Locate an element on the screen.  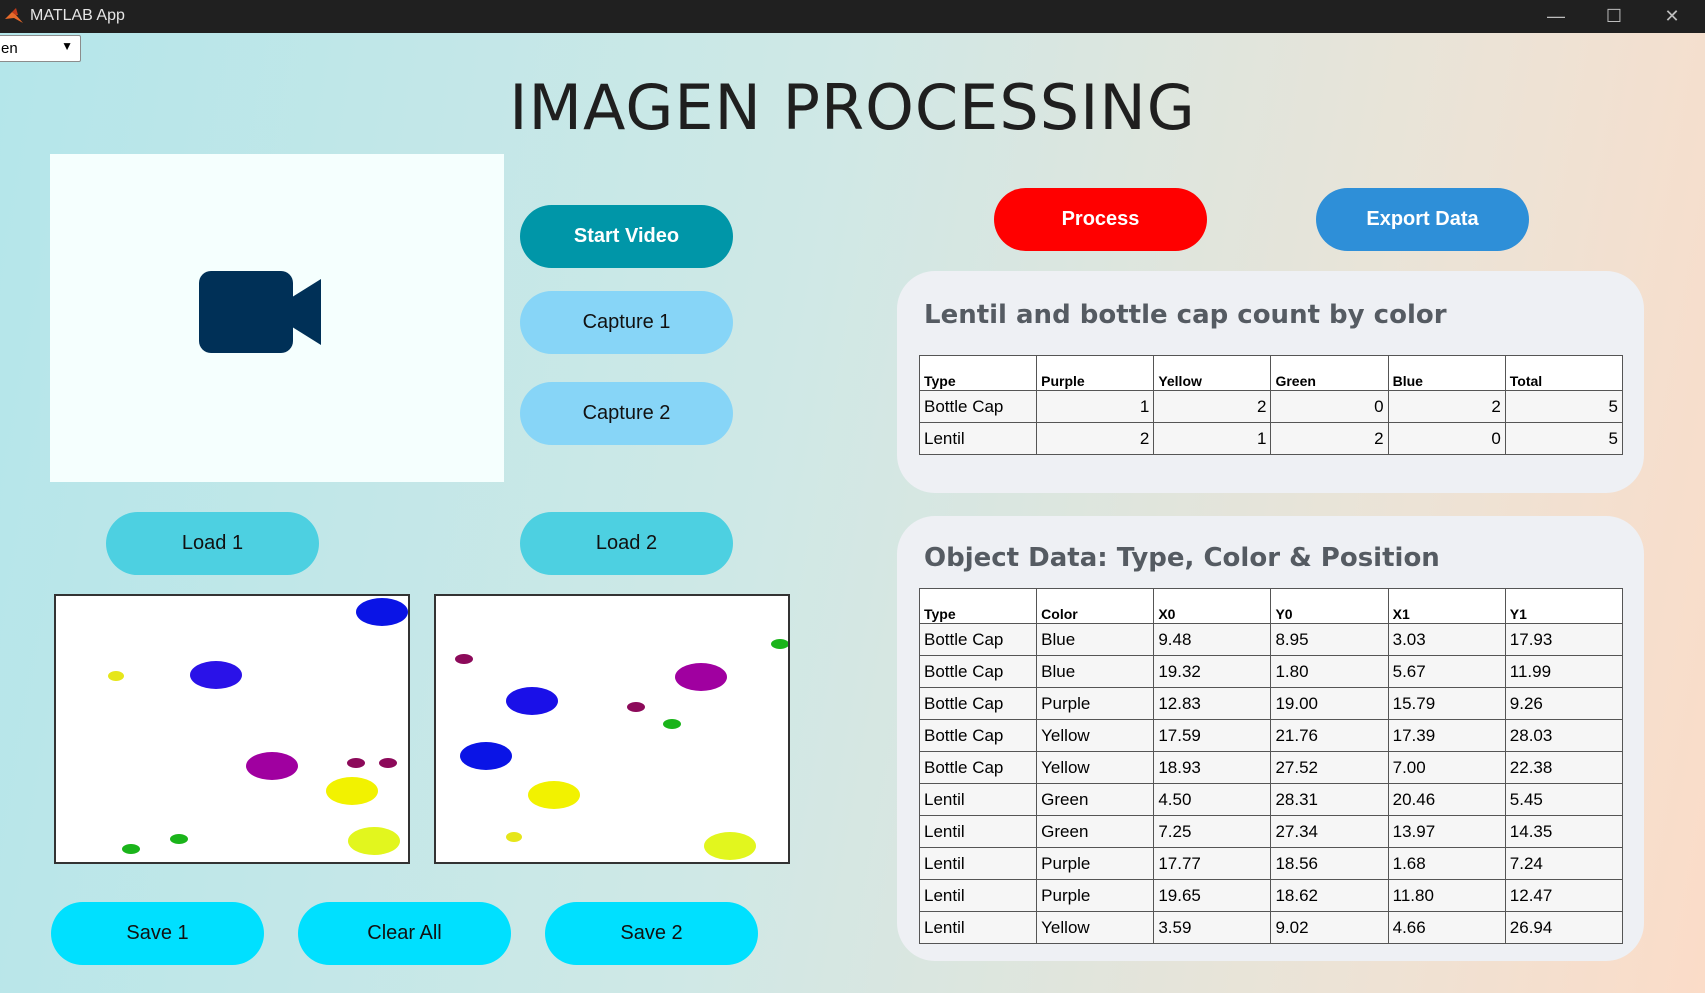
matlab-logo-icon is located at coordinates (14, 15).